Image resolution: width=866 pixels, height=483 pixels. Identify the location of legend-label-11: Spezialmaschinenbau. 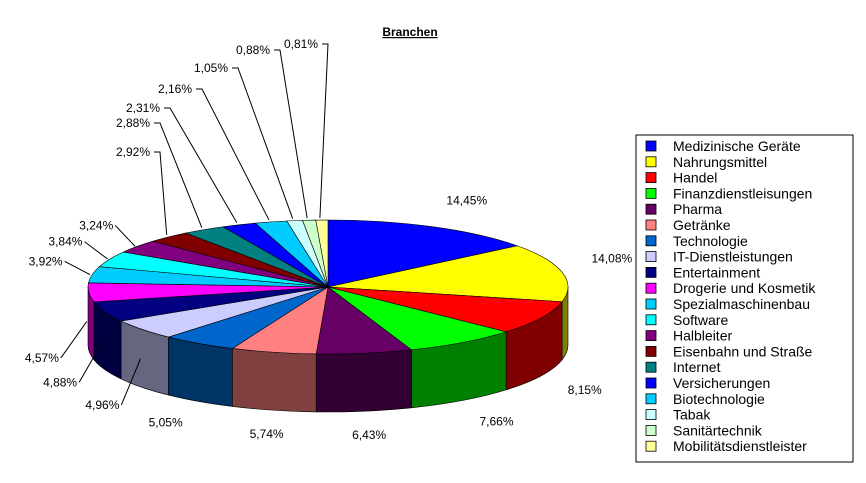
(741, 304).